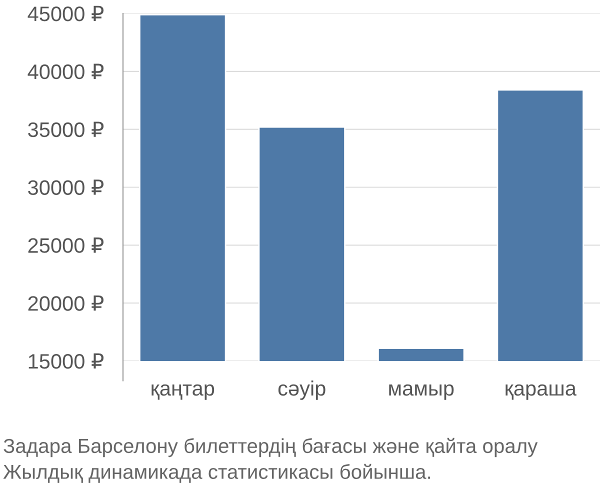  I want to click on y-tick-label: 15000 ₽, so click(66, 361).